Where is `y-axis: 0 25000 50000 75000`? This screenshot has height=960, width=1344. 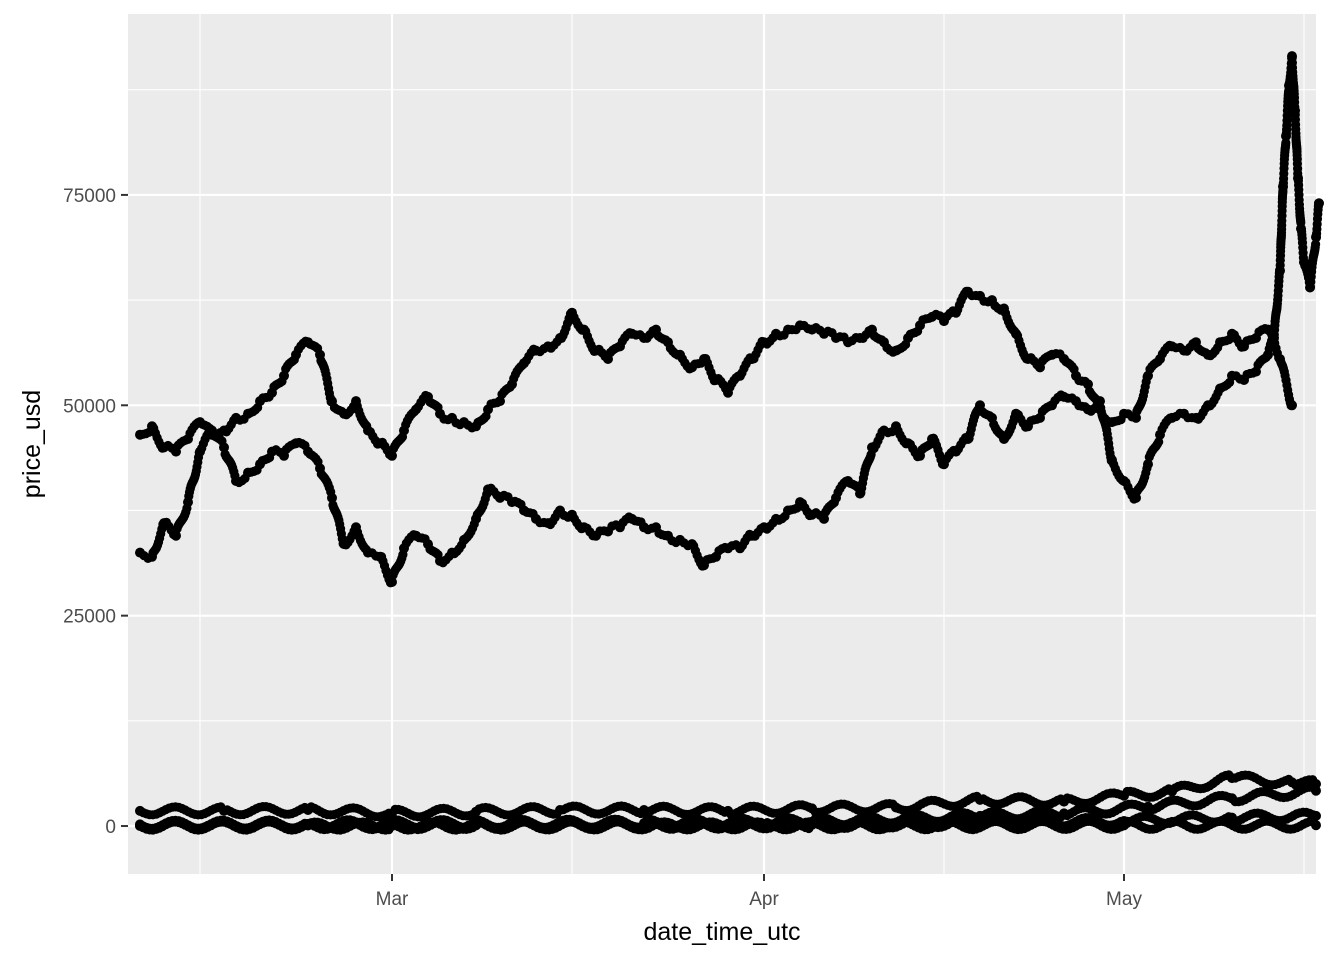
y-axis: 0 25000 50000 75000 is located at coordinates (95, 512).